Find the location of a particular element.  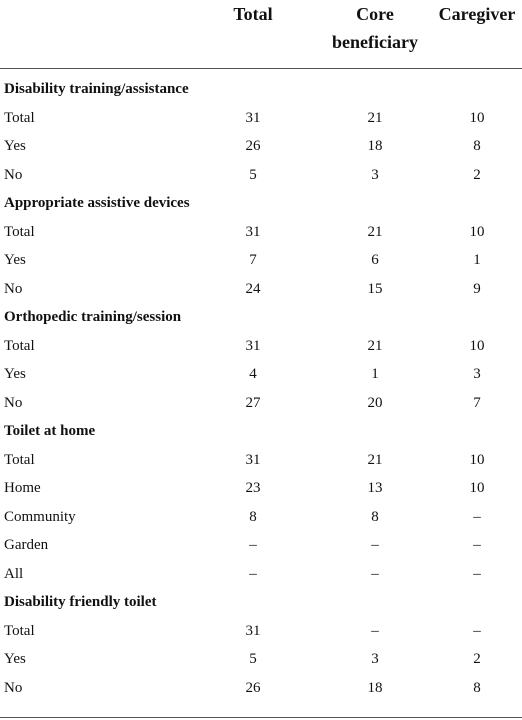

table-row: No 24 15 9 is located at coordinates (261, 289).